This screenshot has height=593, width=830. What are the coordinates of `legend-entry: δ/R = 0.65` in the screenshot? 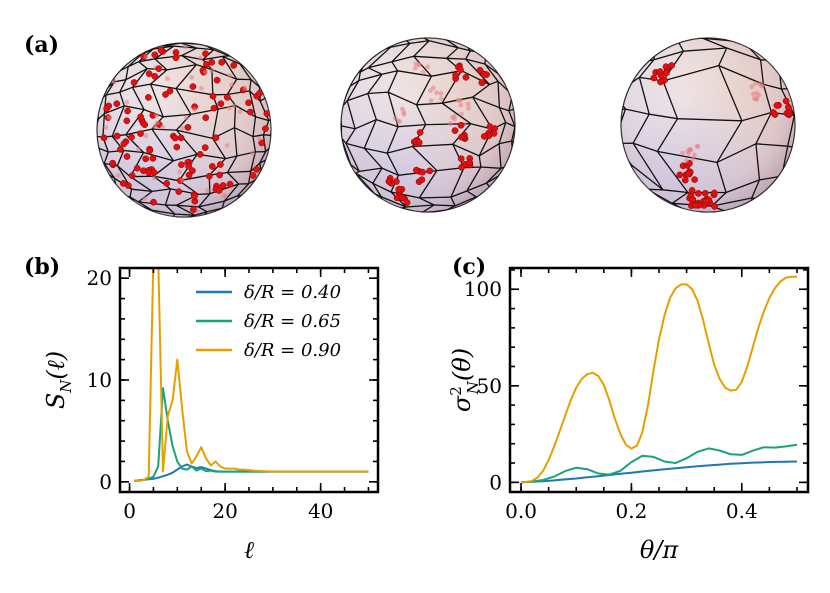 It's located at (292, 321).